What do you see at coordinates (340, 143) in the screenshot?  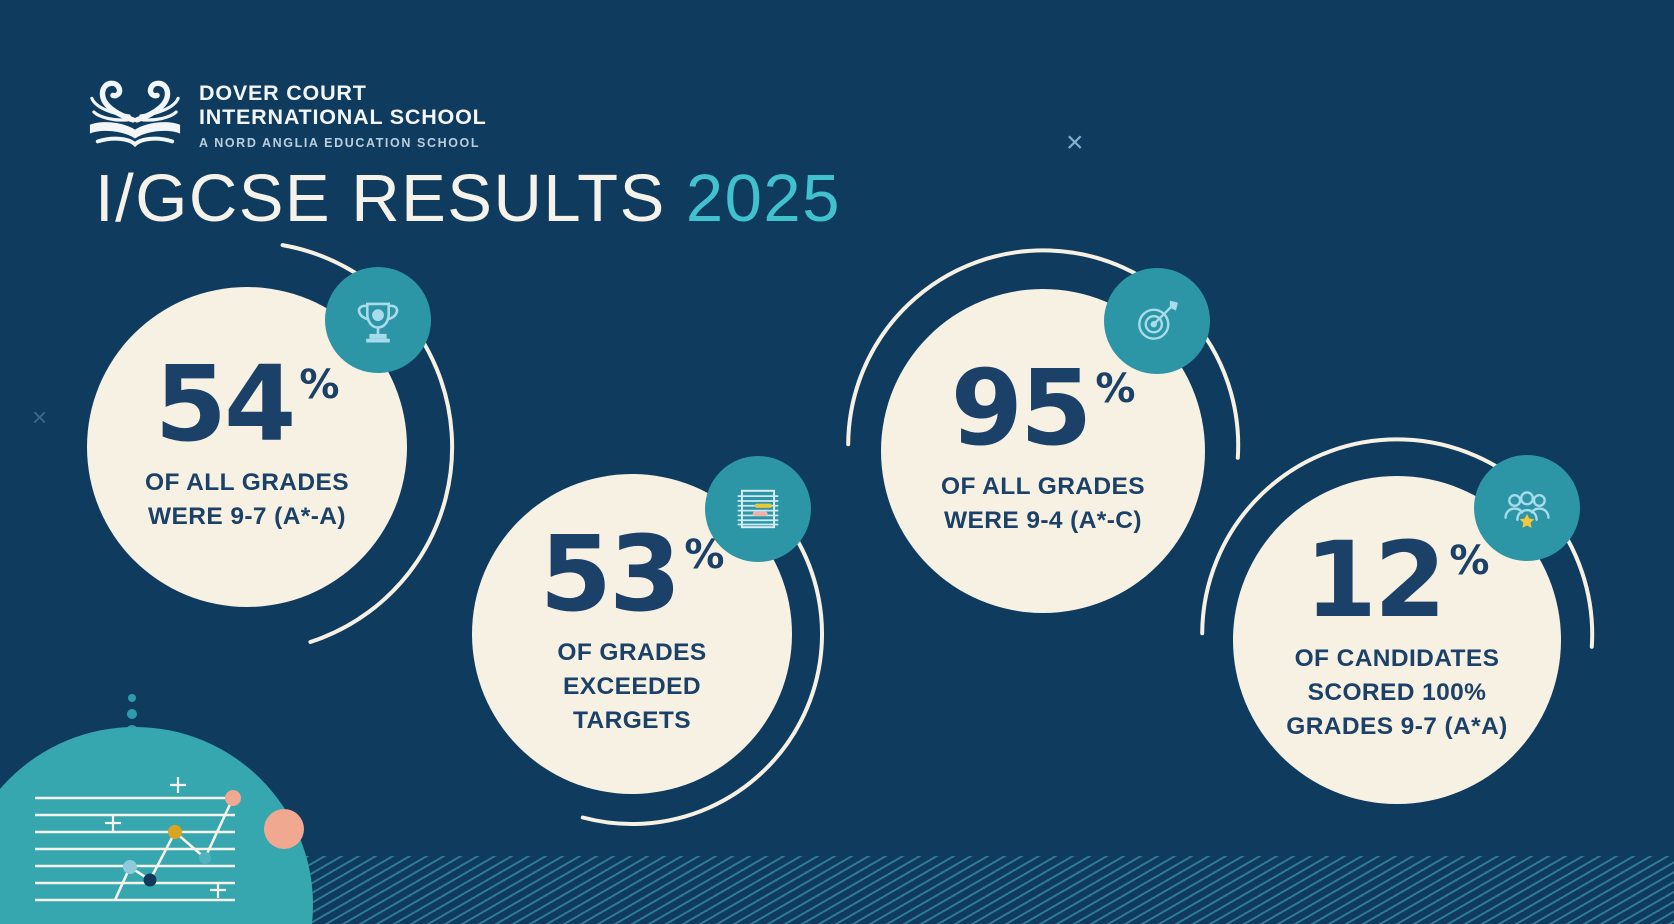 I see `logo-tagline: A NORD ANGLIA EDUCATION SCHOOL` at bounding box center [340, 143].